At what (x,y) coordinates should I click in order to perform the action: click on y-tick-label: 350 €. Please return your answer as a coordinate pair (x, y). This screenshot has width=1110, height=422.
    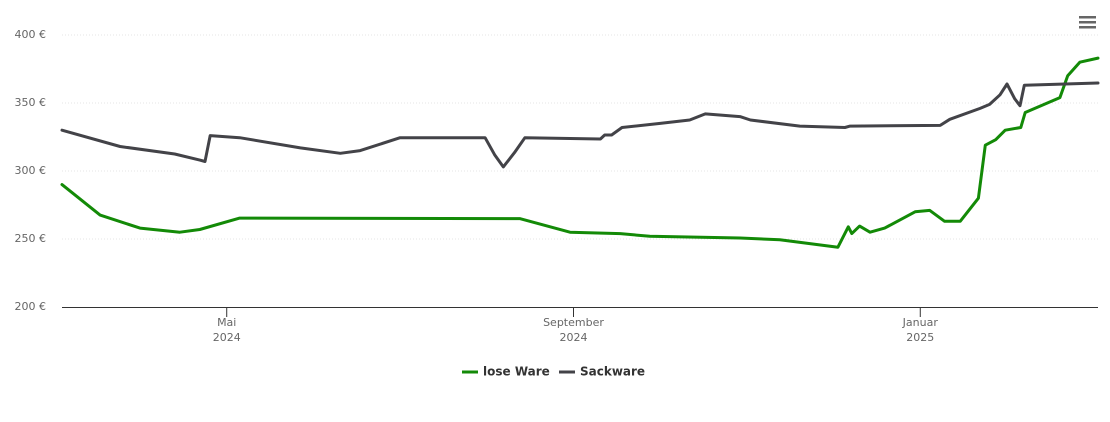
    Looking at the image, I should click on (31, 102).